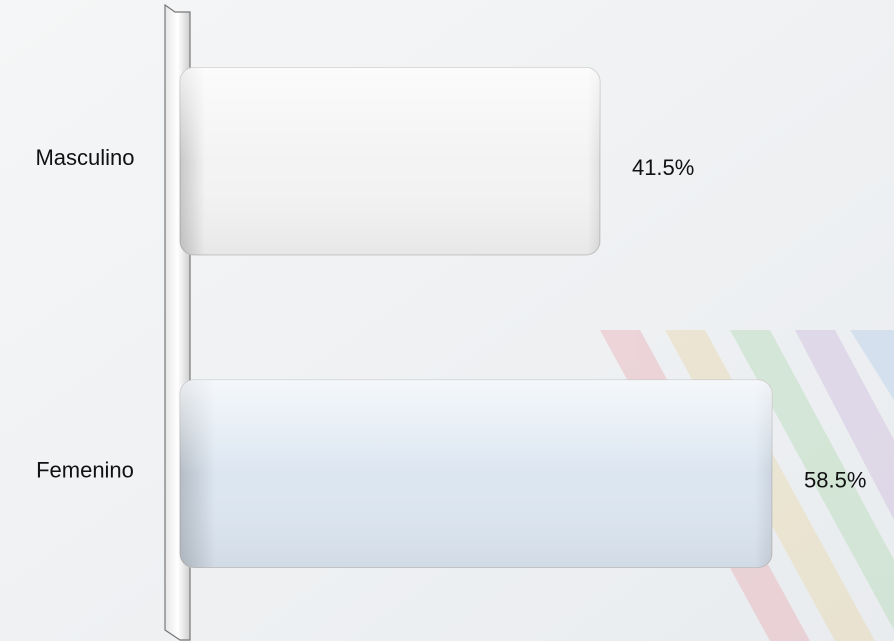 The width and height of the screenshot is (894, 641). I want to click on category-label: Femenino, so click(85, 470).